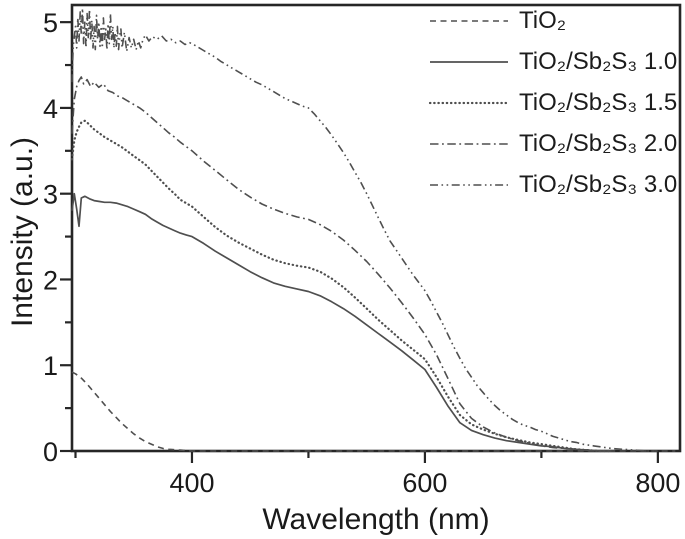 Image resolution: width=685 pixels, height=539 pixels. I want to click on x-axis-title: Wavelength (nm), so click(375, 519).